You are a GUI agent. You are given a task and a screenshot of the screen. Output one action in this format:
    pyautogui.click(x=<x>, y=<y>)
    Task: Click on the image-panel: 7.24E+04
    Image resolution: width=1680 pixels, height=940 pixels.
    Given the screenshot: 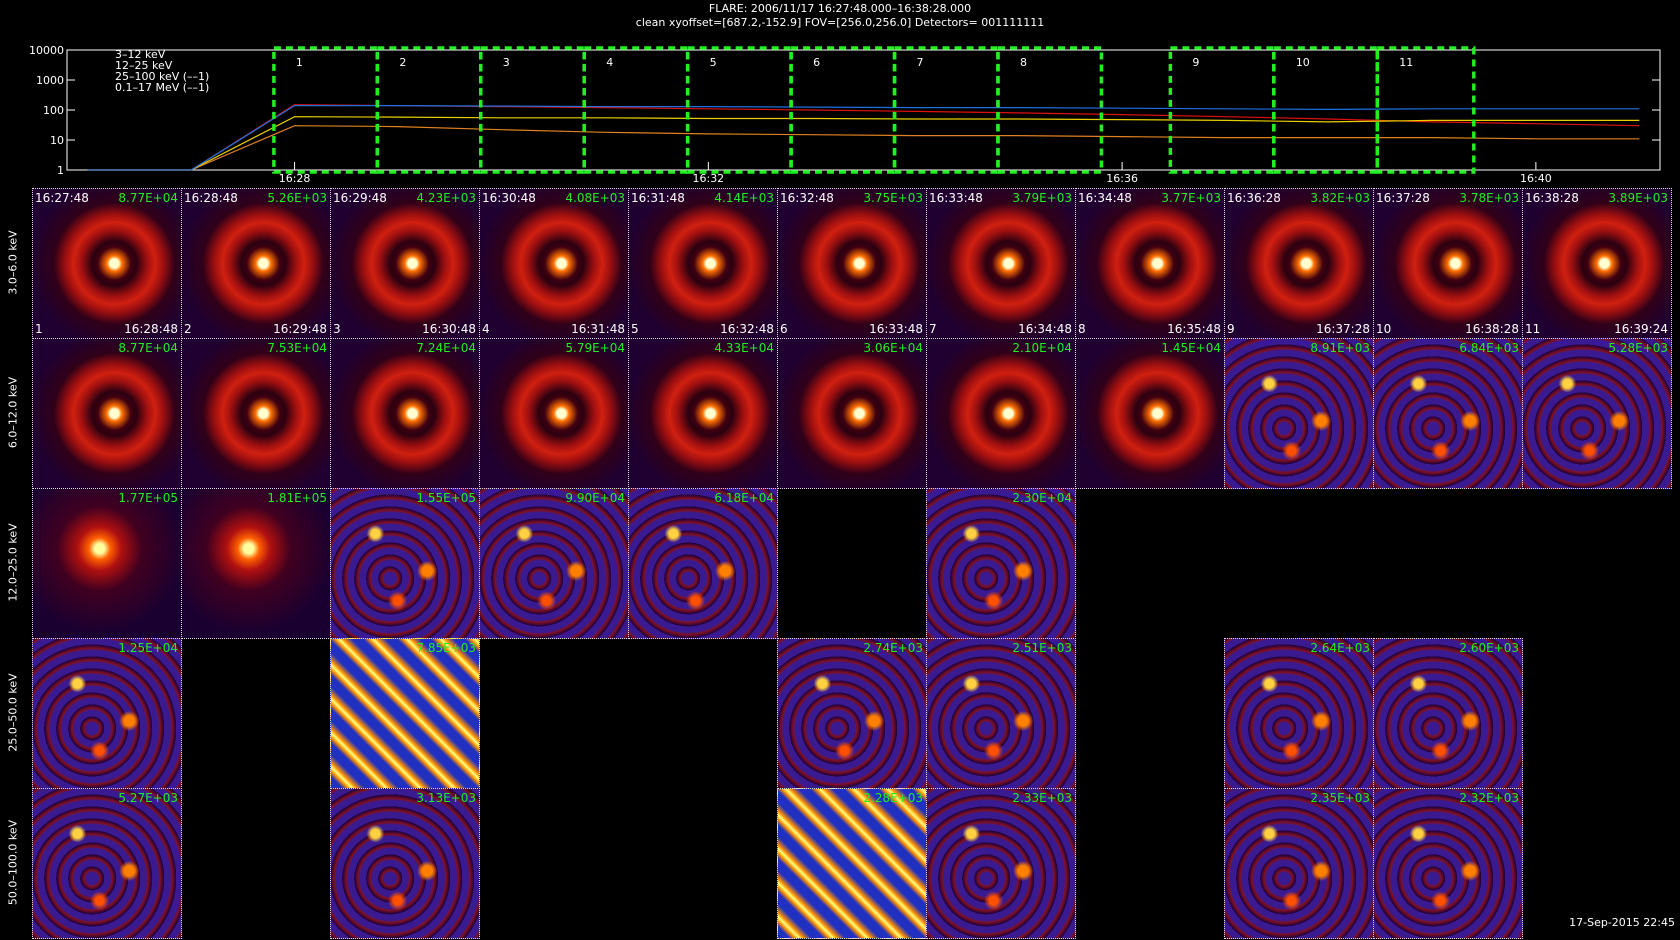 What is the action you would take?
    pyautogui.click(x=405, y=413)
    